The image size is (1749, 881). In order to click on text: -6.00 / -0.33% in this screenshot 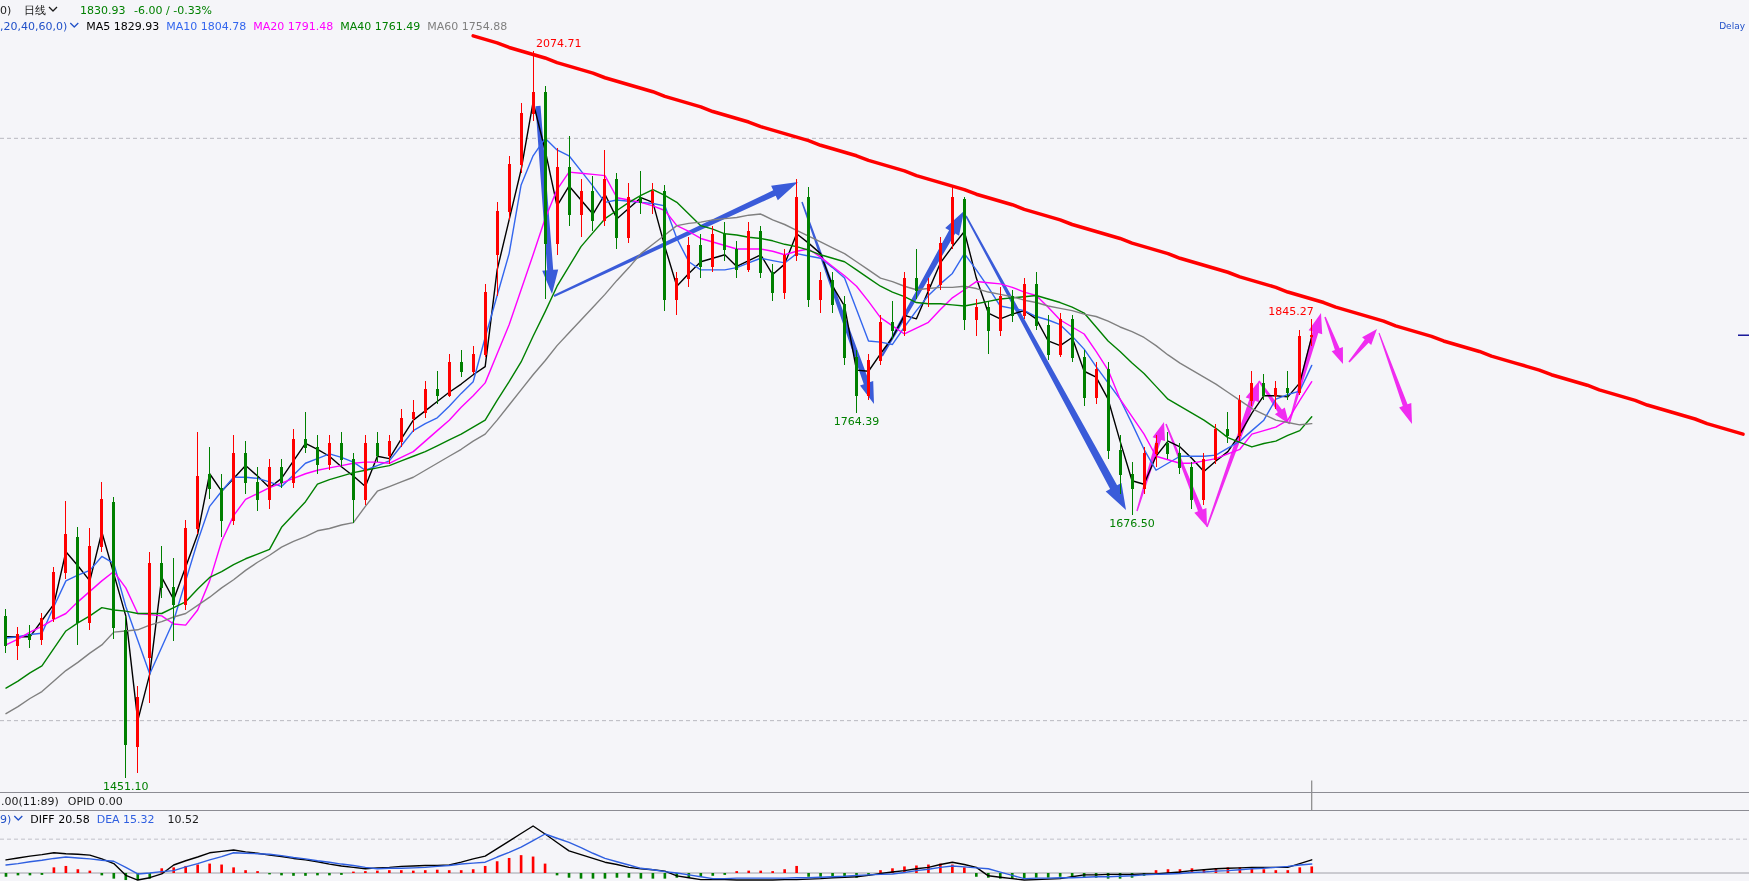, I will do `click(173, 10)`.